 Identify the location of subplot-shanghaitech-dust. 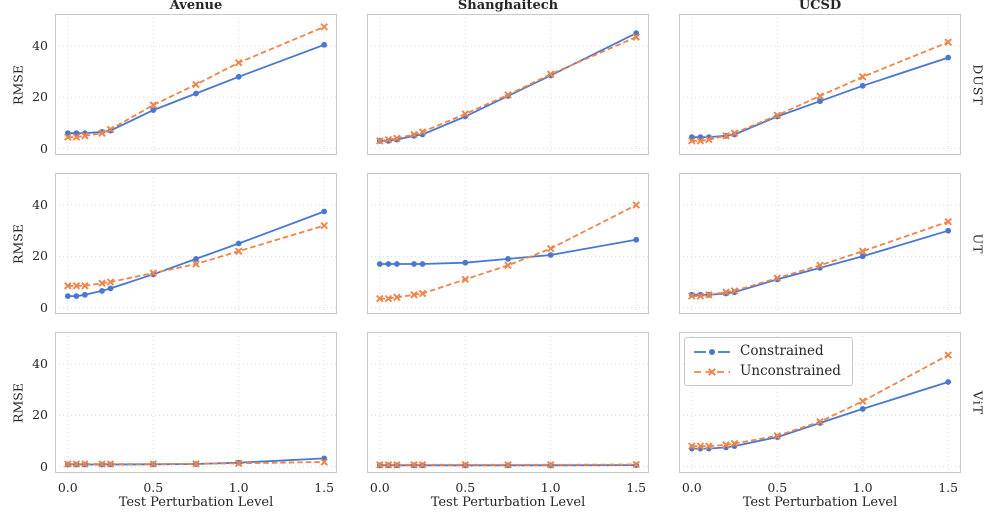
(508, 84).